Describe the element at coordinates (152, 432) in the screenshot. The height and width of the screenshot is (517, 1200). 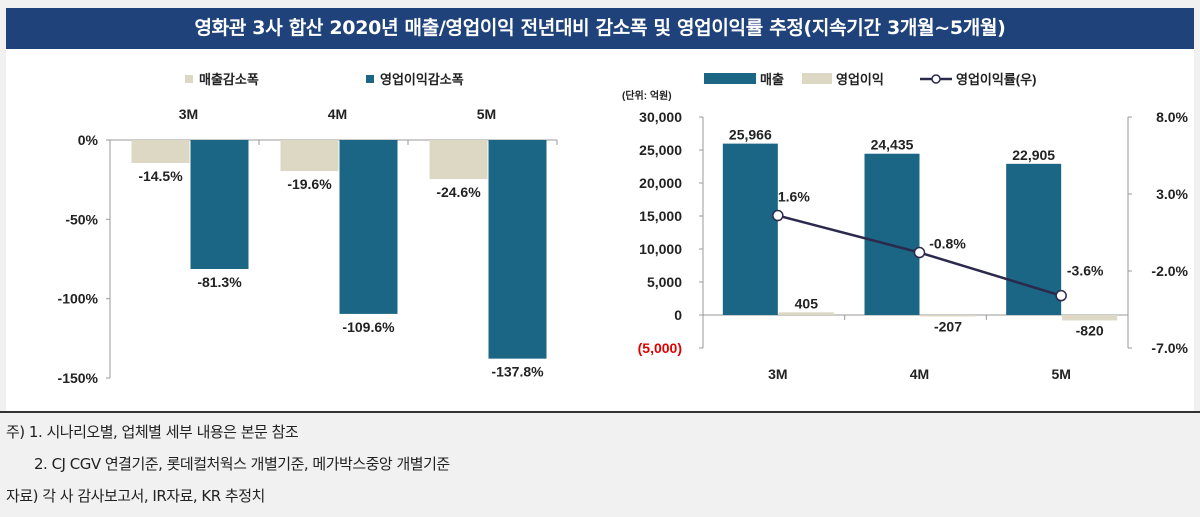
I see `note-1: 주) 1. 시나리오별, 업체별 세부 내용은 본문 참조` at that location.